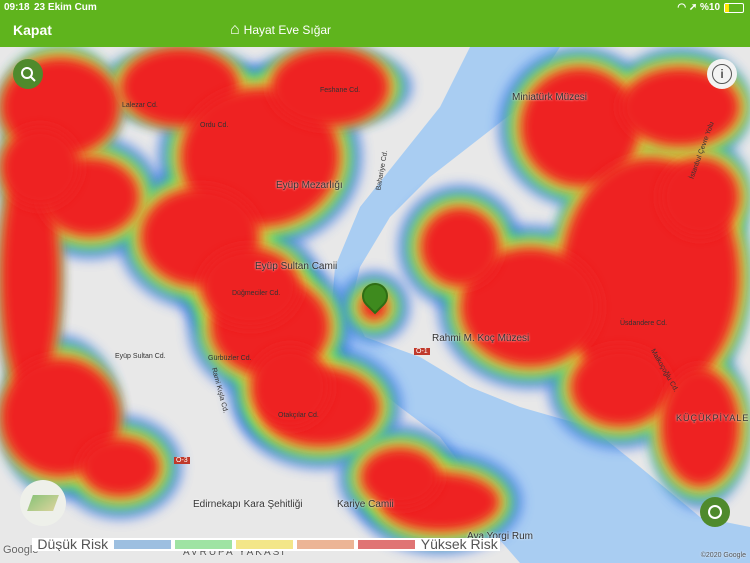 This screenshot has width=750, height=563. I want to click on status-time: 09:18, so click(17, 7).